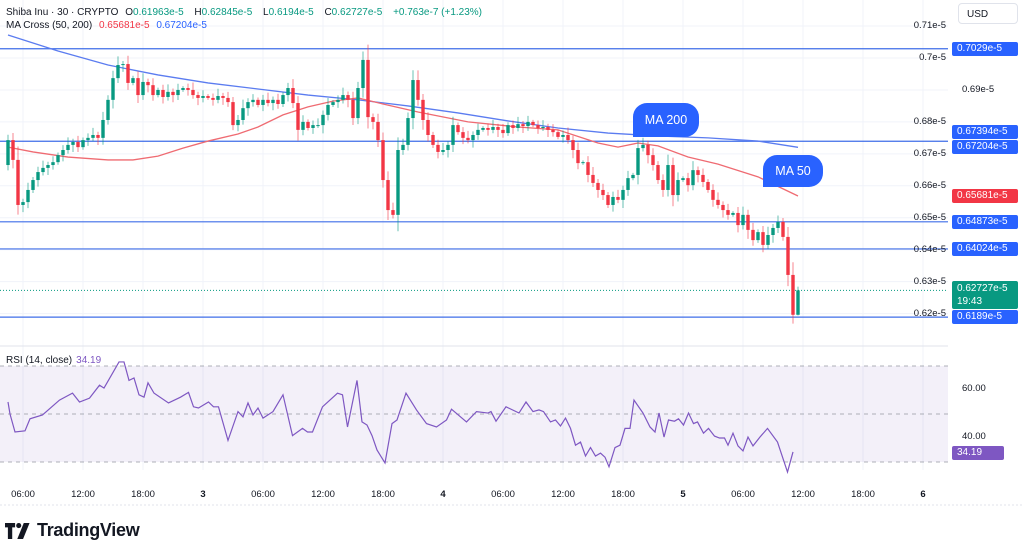  I want to click on price-tick-label: 0.7e-5, so click(932, 57).